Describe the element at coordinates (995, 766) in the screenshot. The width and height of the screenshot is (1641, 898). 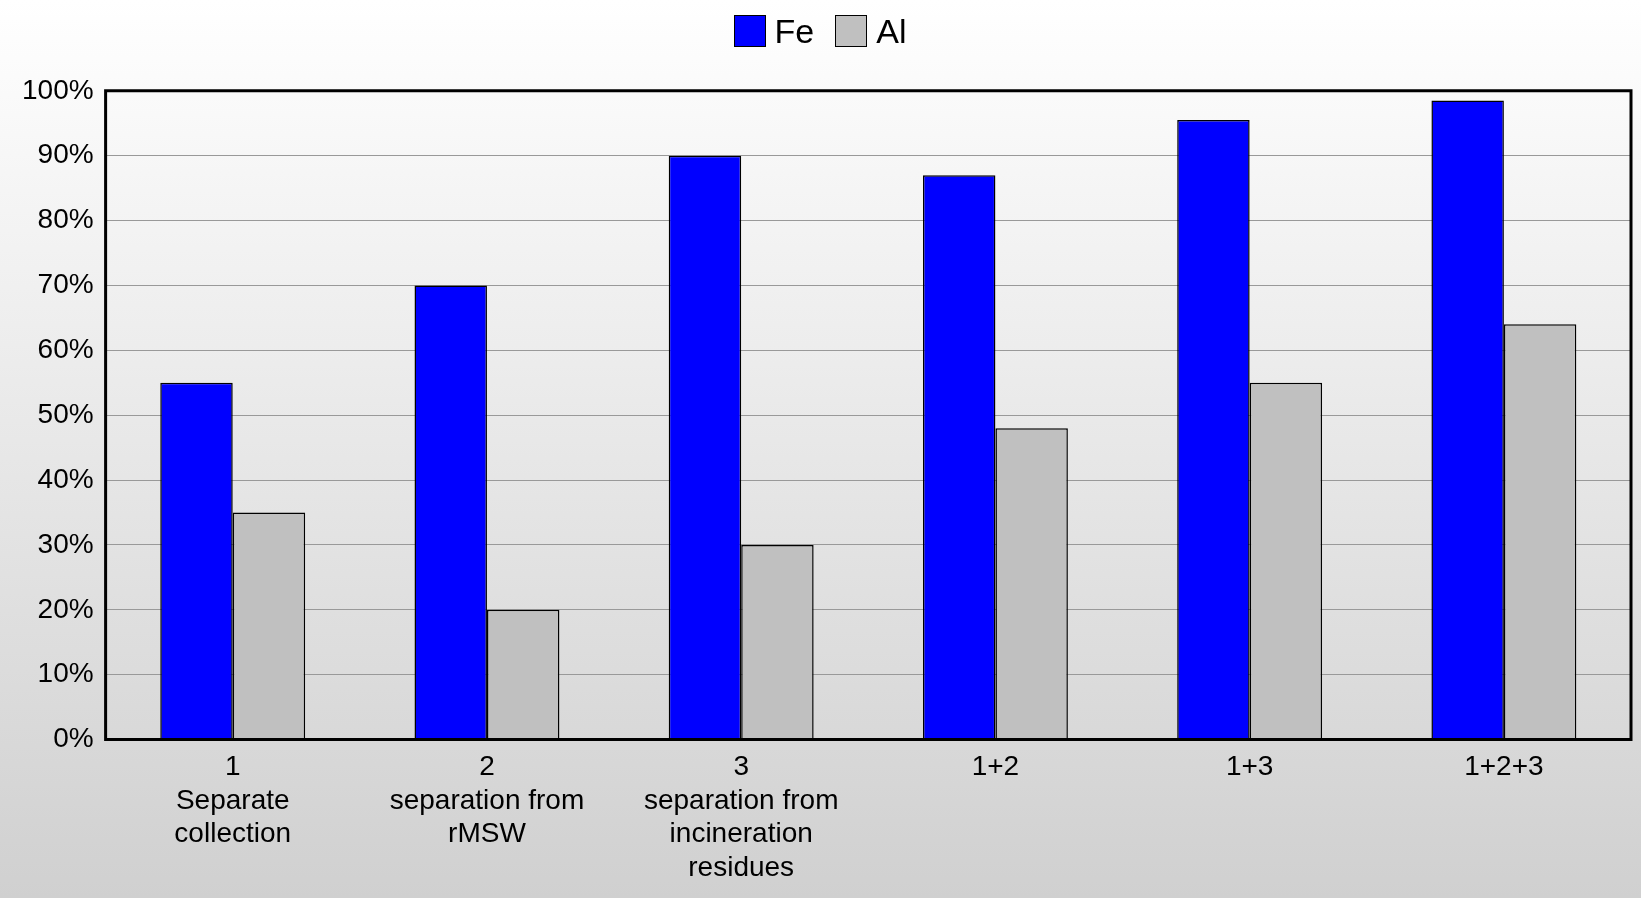
I see `x-tick-label: 1+2` at that location.